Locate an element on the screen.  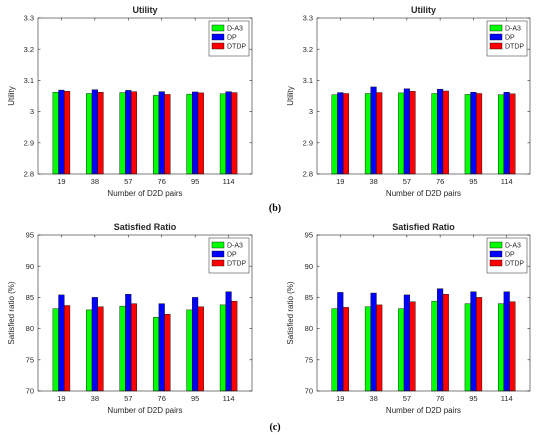
y-tick-label: 3.3 is located at coordinates (29, 18).